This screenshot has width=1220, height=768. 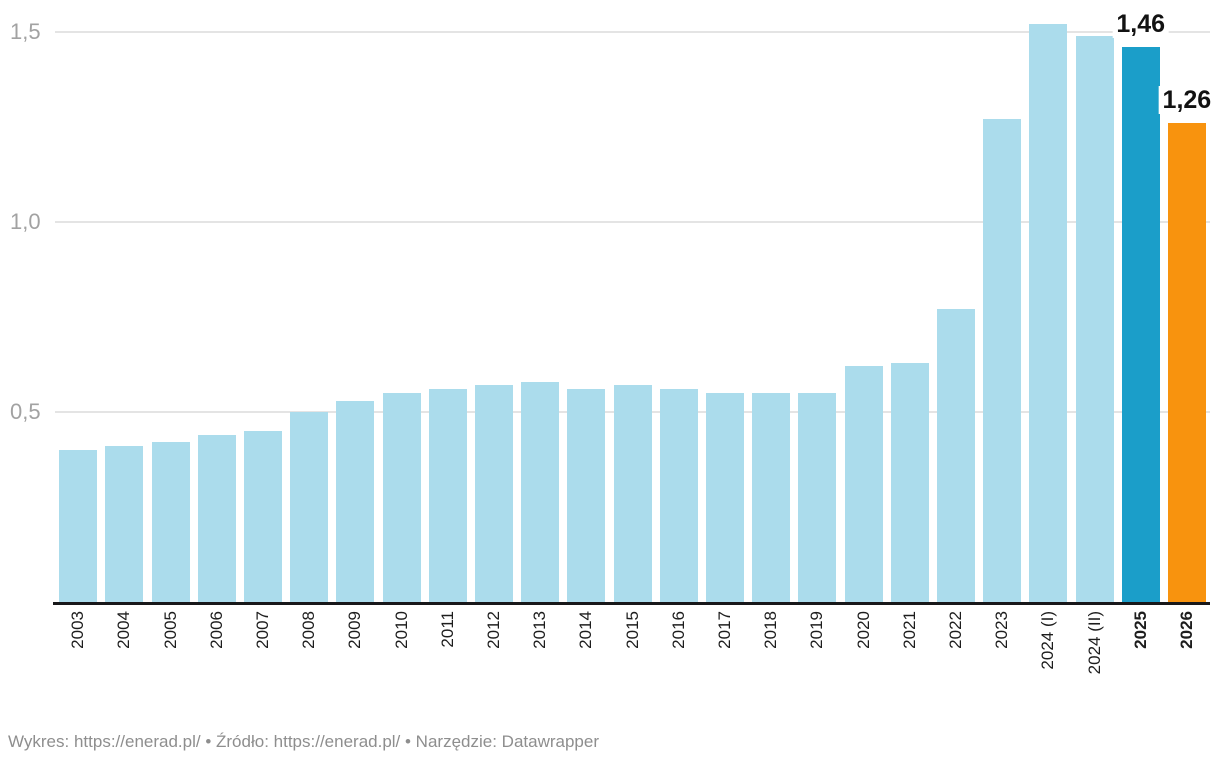 What do you see at coordinates (237, 741) in the screenshot?
I see `footer-source-label: • Źródło:` at bounding box center [237, 741].